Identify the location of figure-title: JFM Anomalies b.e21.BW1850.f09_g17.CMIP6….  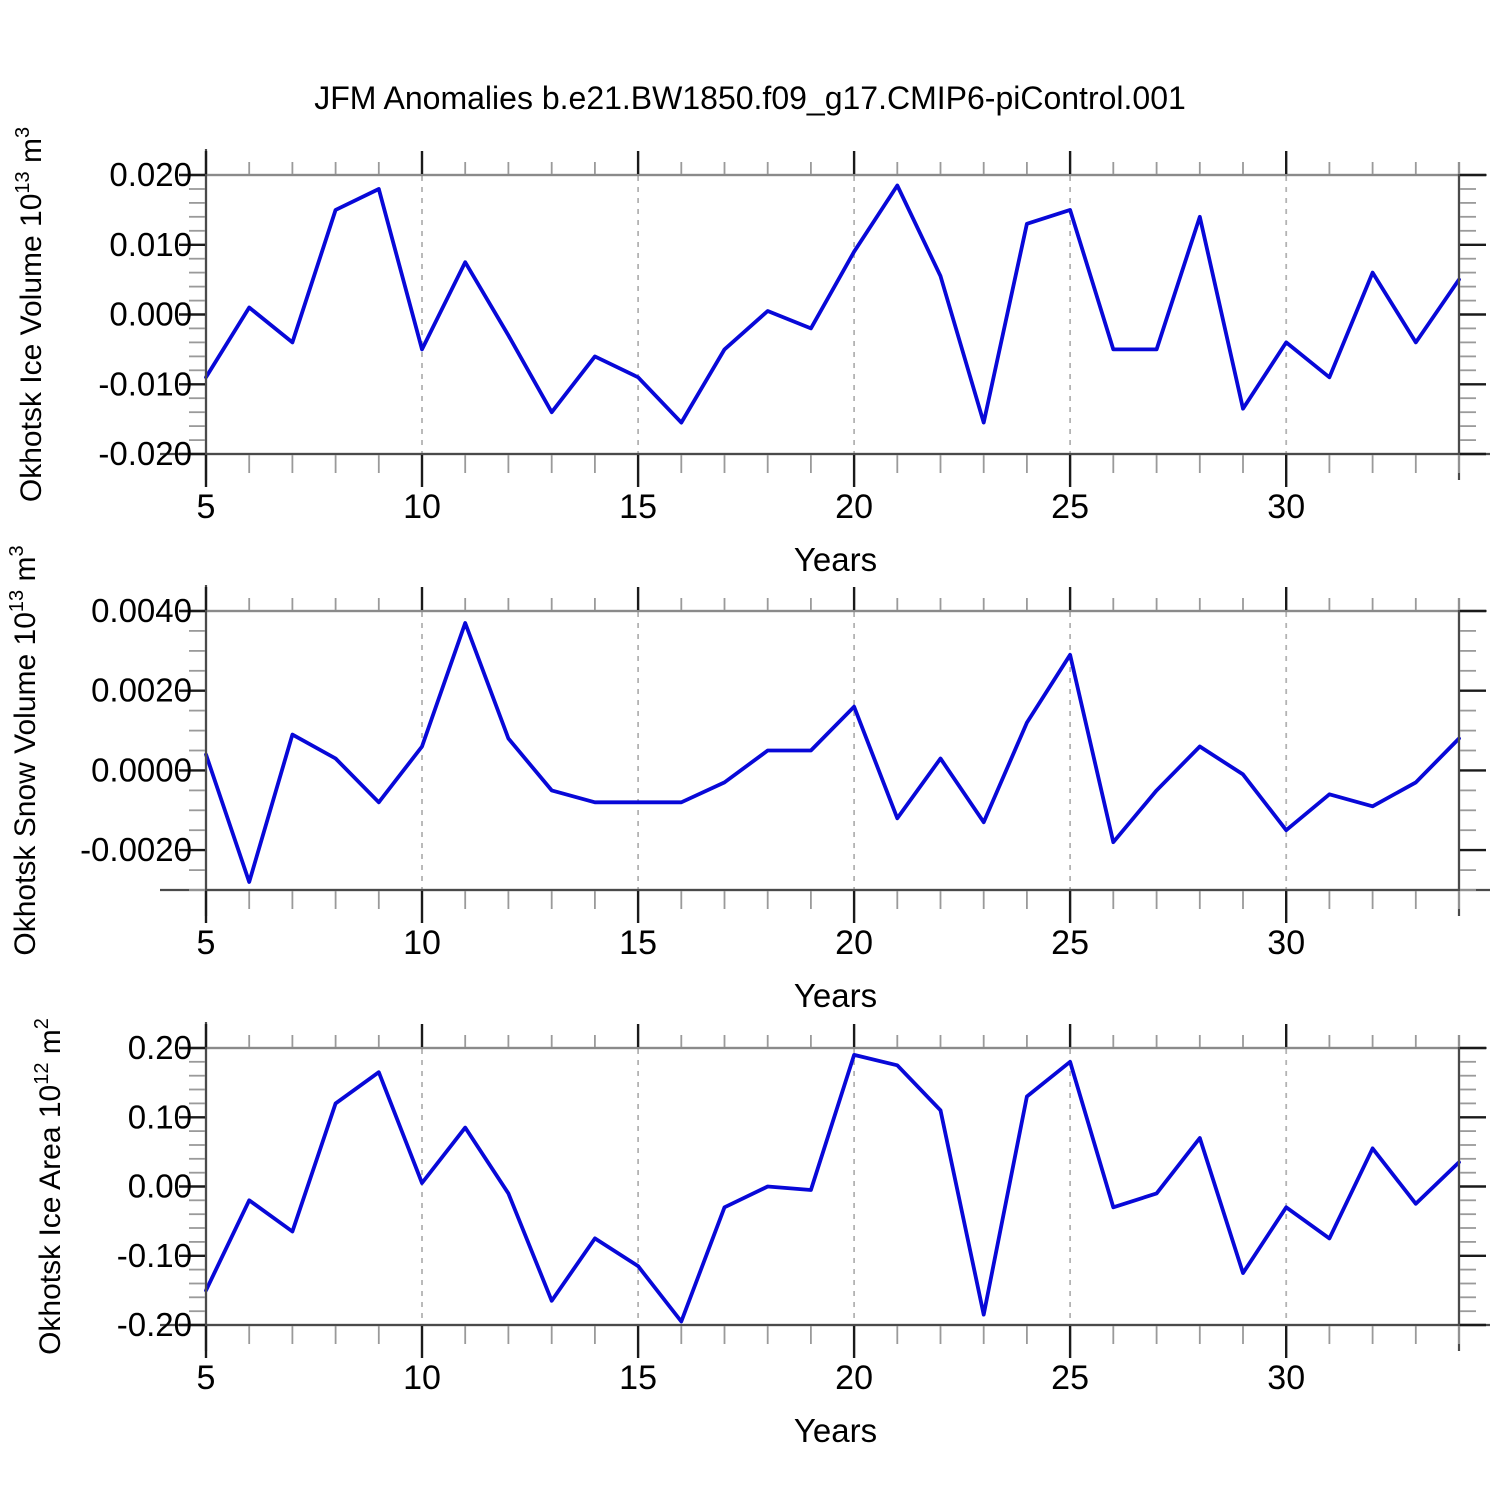
(750, 98).